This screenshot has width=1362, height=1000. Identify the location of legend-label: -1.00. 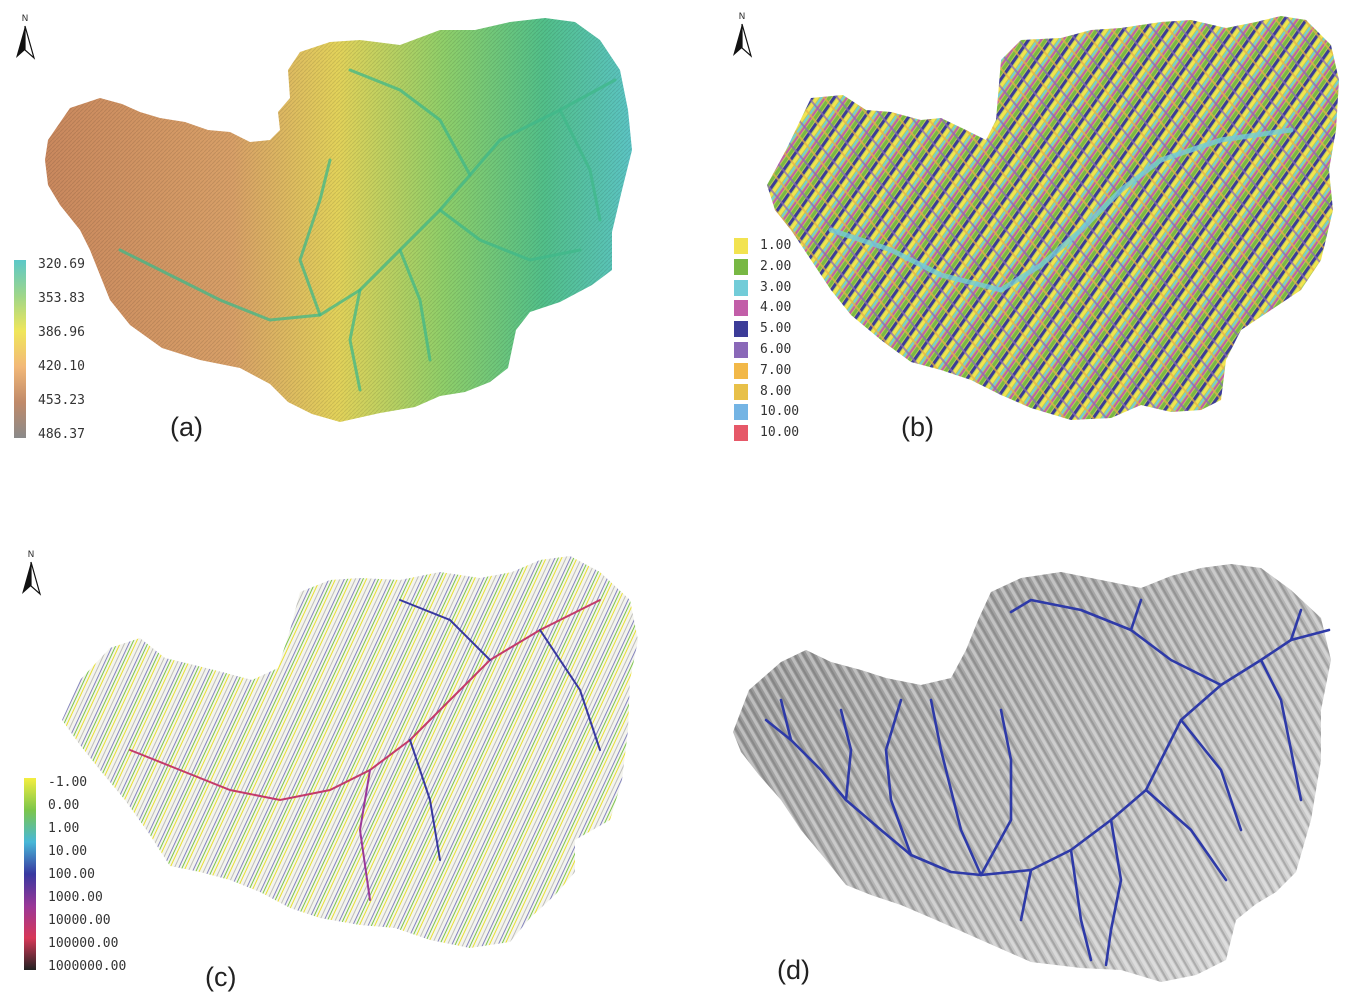
(68, 782).